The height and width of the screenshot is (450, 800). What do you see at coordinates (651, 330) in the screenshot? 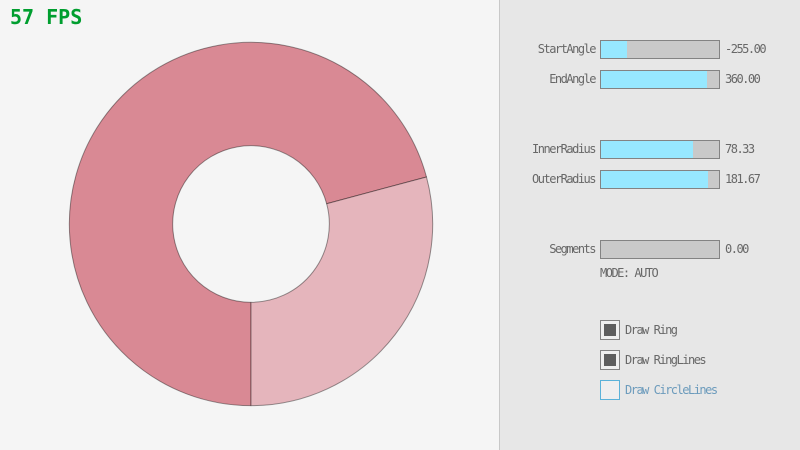
I see `checkbox-label-draw-ring: Draw Ring` at bounding box center [651, 330].